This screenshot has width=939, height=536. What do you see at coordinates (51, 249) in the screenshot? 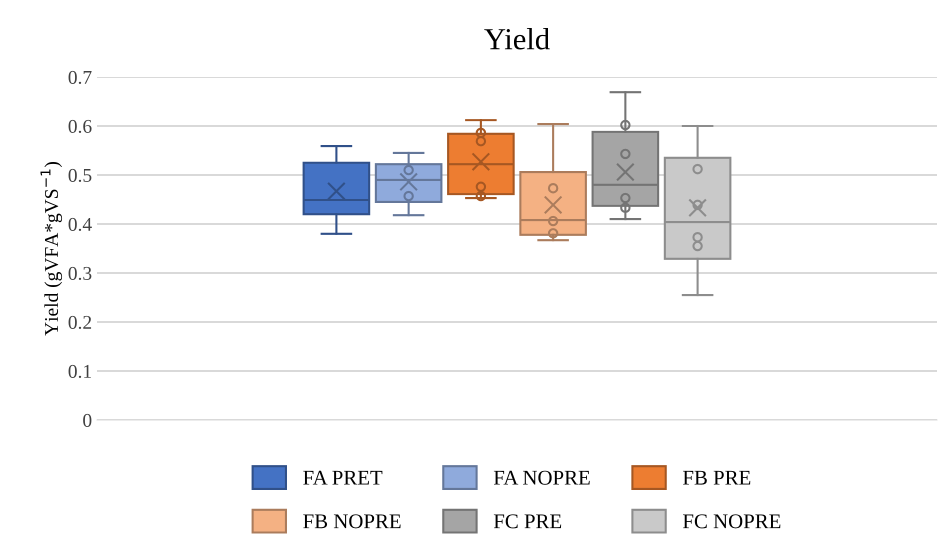
I see `y-axis-title: Yield (gVFA*gVS$^{−1}$)` at bounding box center [51, 249].